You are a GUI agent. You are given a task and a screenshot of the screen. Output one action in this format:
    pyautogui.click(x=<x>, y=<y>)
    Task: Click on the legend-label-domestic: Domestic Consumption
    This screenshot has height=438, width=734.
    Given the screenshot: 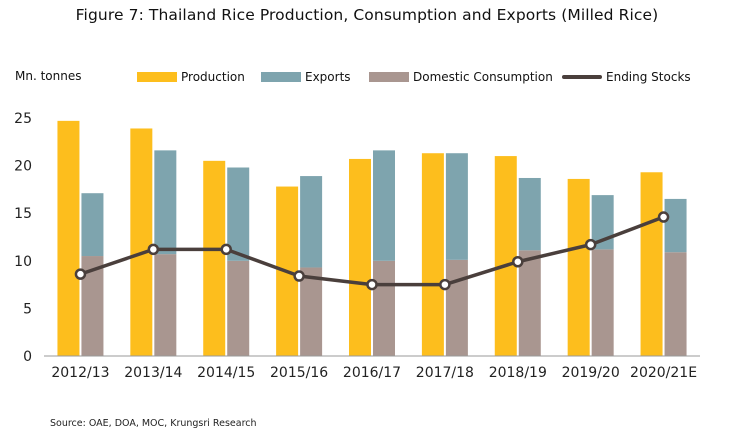 What is the action you would take?
    pyautogui.click(x=483, y=77)
    